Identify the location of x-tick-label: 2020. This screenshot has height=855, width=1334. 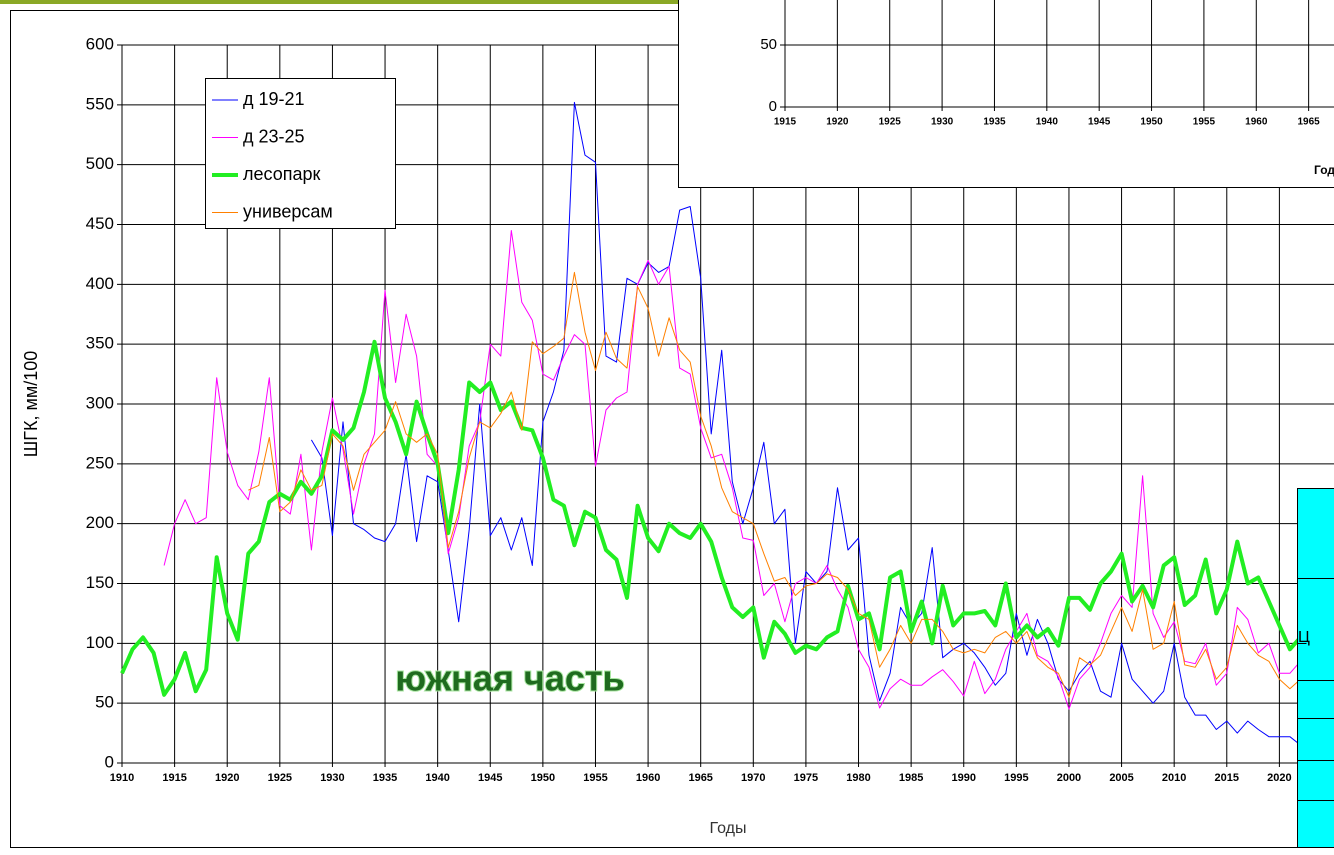
(1279, 778).